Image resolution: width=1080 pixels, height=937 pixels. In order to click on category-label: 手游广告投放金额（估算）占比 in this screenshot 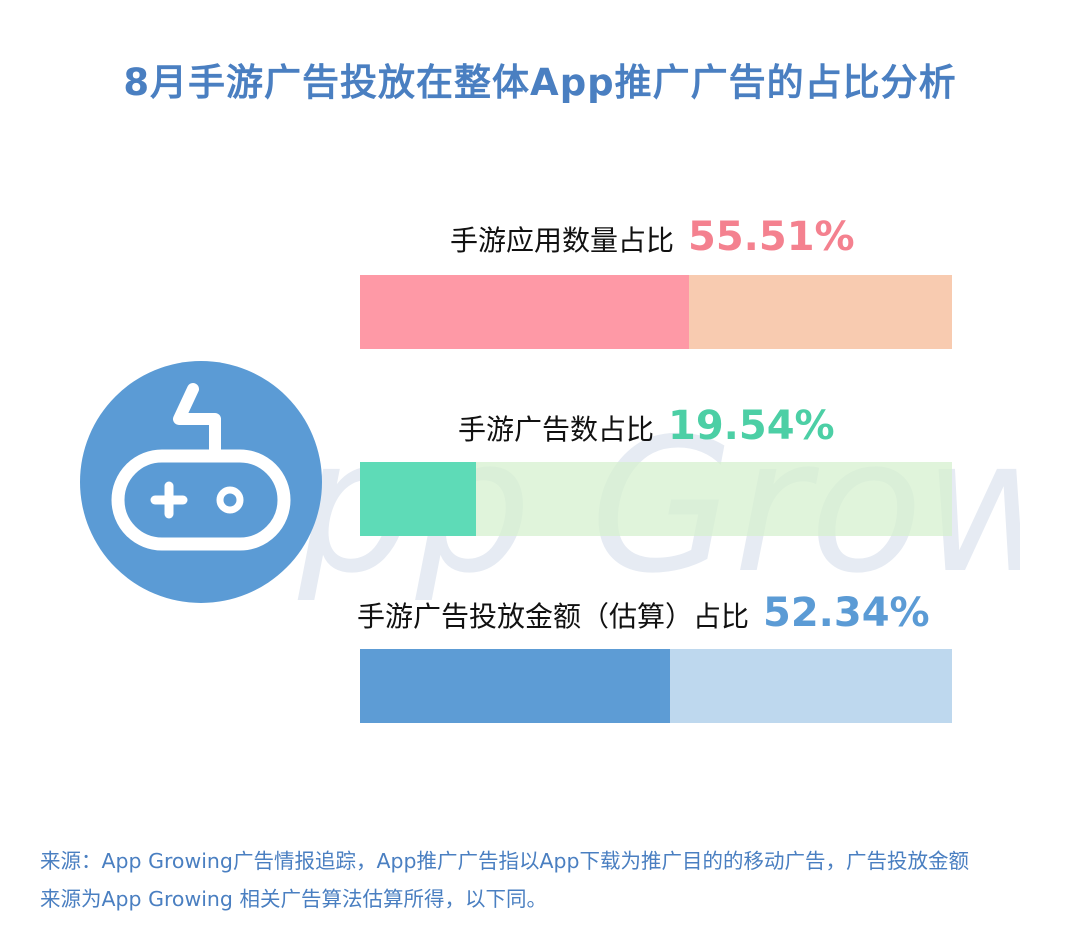, I will do `click(553, 616)`.